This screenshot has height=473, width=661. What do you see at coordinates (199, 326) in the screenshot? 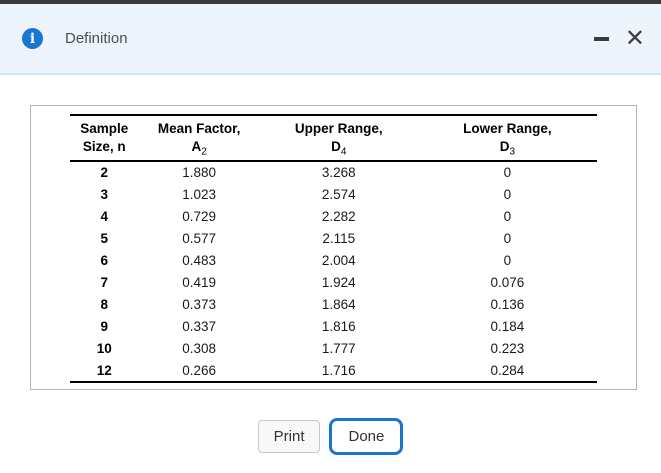
I see `mean-factor-cell: 0.337` at bounding box center [199, 326].